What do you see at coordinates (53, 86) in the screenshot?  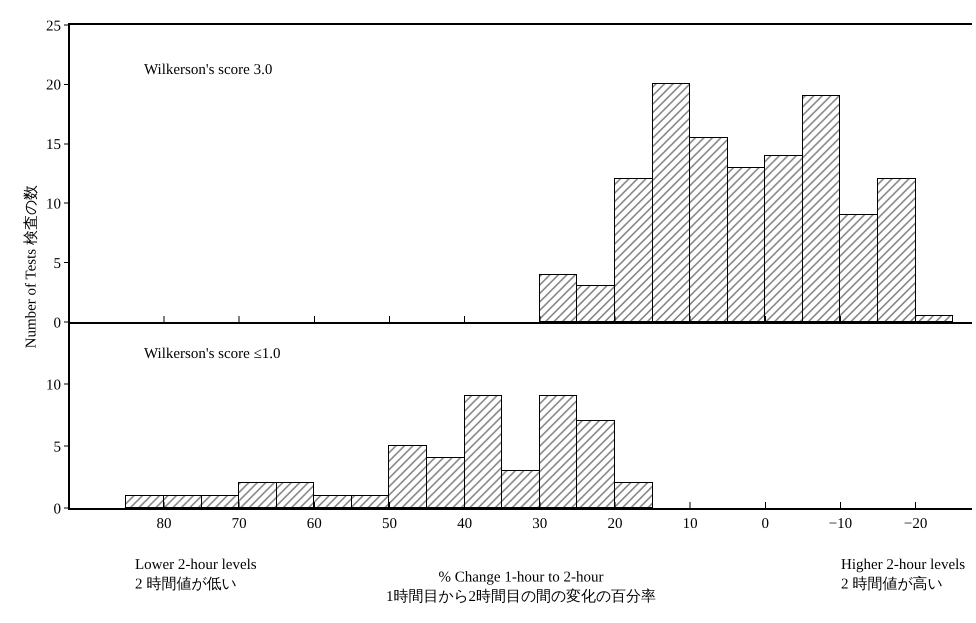 I see `y-tick-label: 20` at bounding box center [53, 86].